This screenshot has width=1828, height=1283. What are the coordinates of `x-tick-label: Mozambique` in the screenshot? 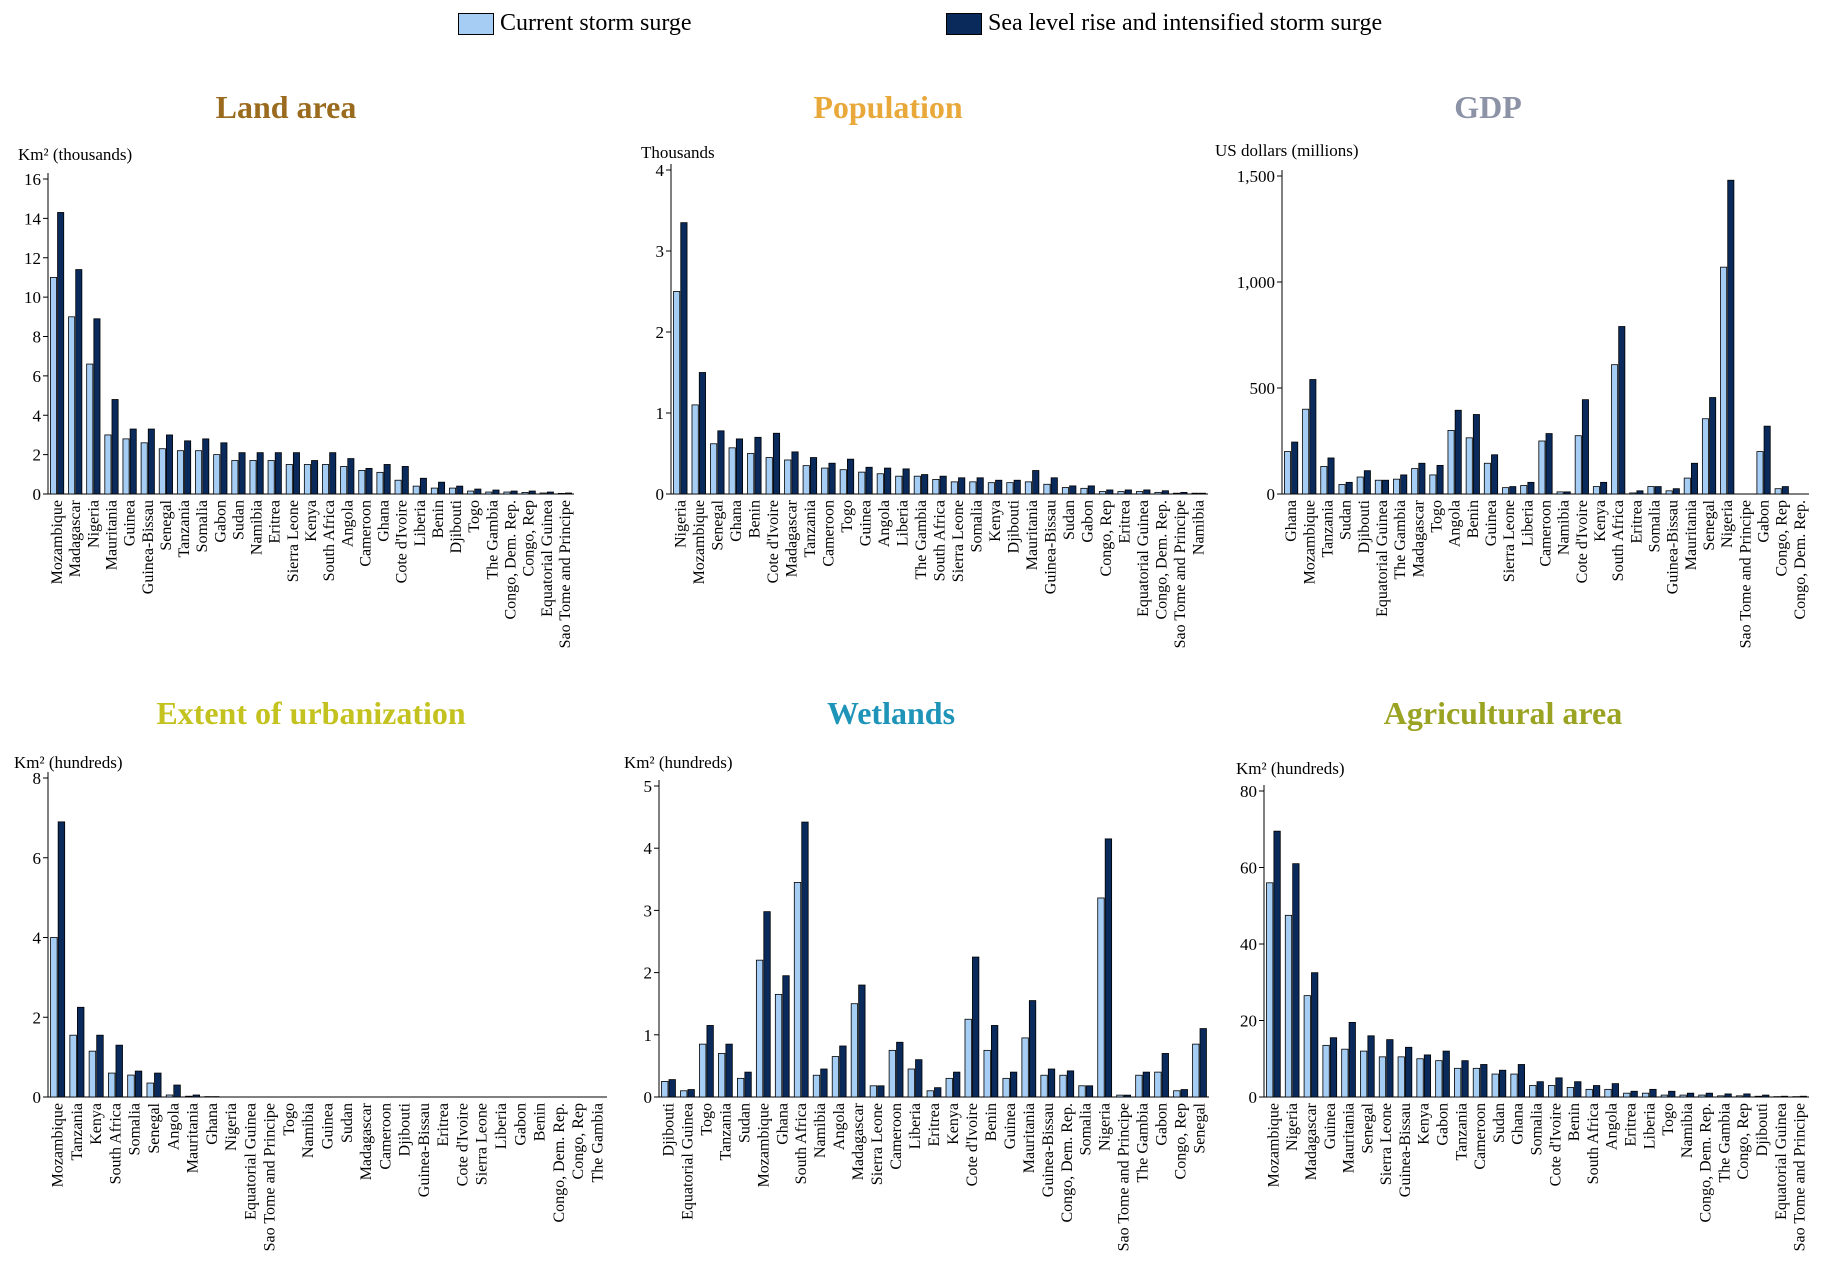 It's located at (57, 542).